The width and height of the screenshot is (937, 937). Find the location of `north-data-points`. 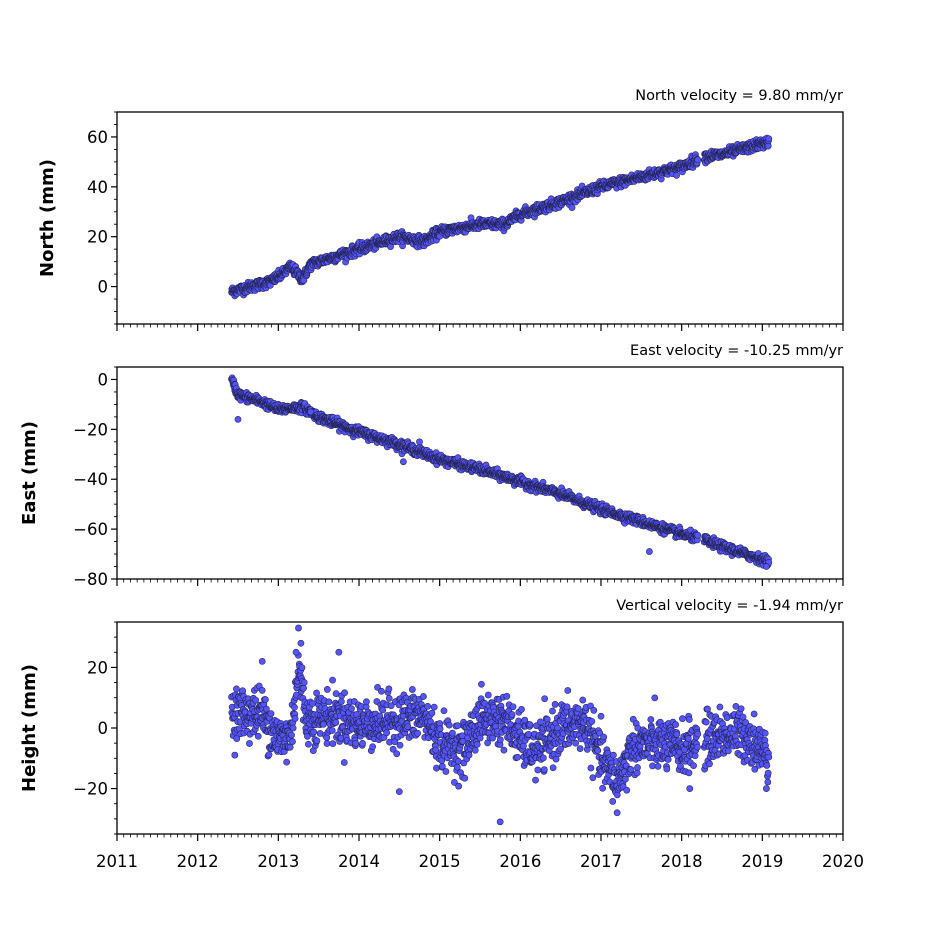

north-data-points is located at coordinates (500, 217).